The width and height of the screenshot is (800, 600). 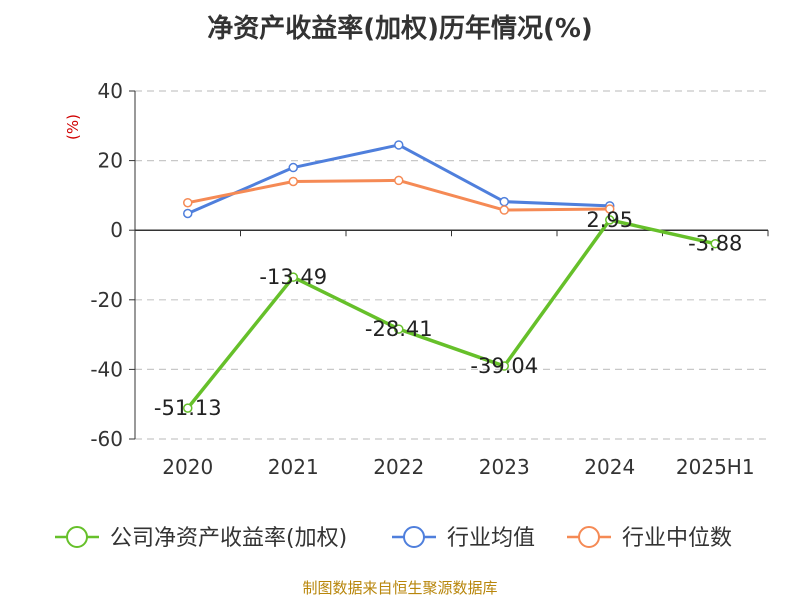 What do you see at coordinates (393, 538) in the screenshot?
I see `legend: 公司净资产收益率(加权) 行业均值 行业中位数` at bounding box center [393, 538].